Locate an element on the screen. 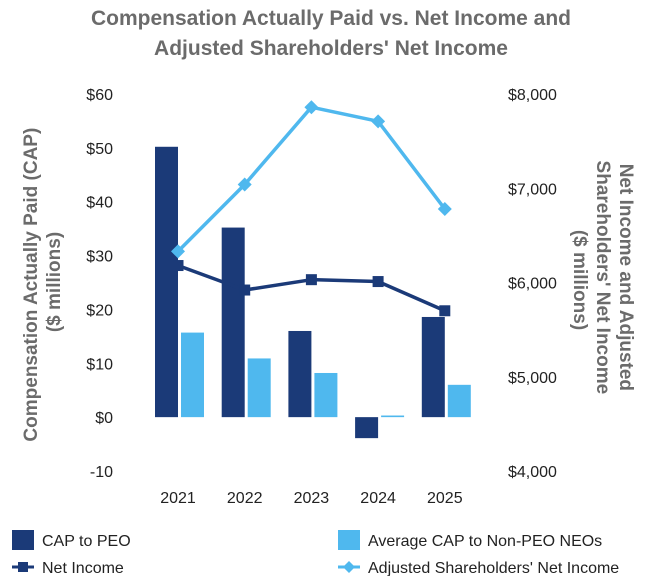  right-tick-label: $5,000 is located at coordinates (532, 378).